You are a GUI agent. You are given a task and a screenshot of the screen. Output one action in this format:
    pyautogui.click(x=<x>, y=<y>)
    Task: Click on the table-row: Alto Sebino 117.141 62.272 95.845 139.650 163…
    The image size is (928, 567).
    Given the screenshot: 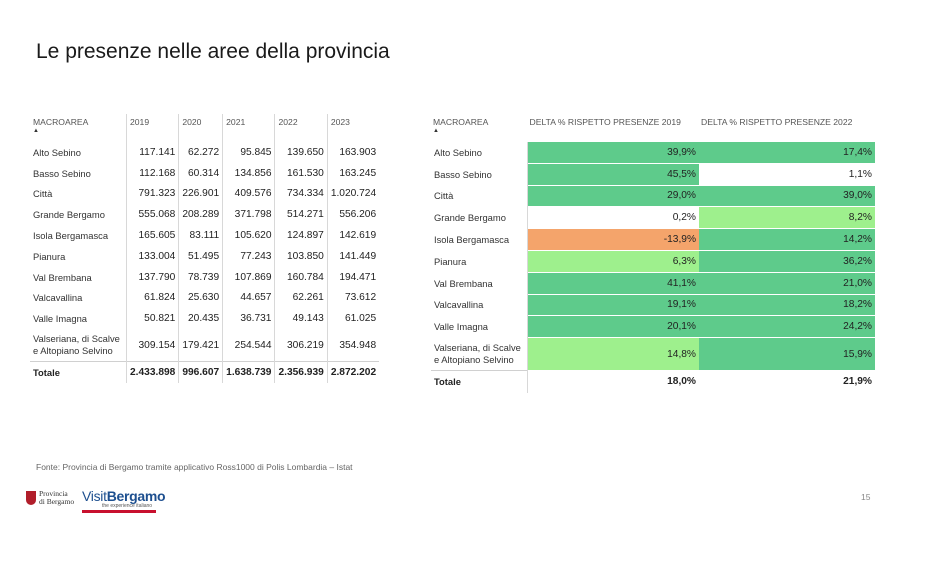 What is the action you would take?
    pyautogui.click(x=205, y=152)
    